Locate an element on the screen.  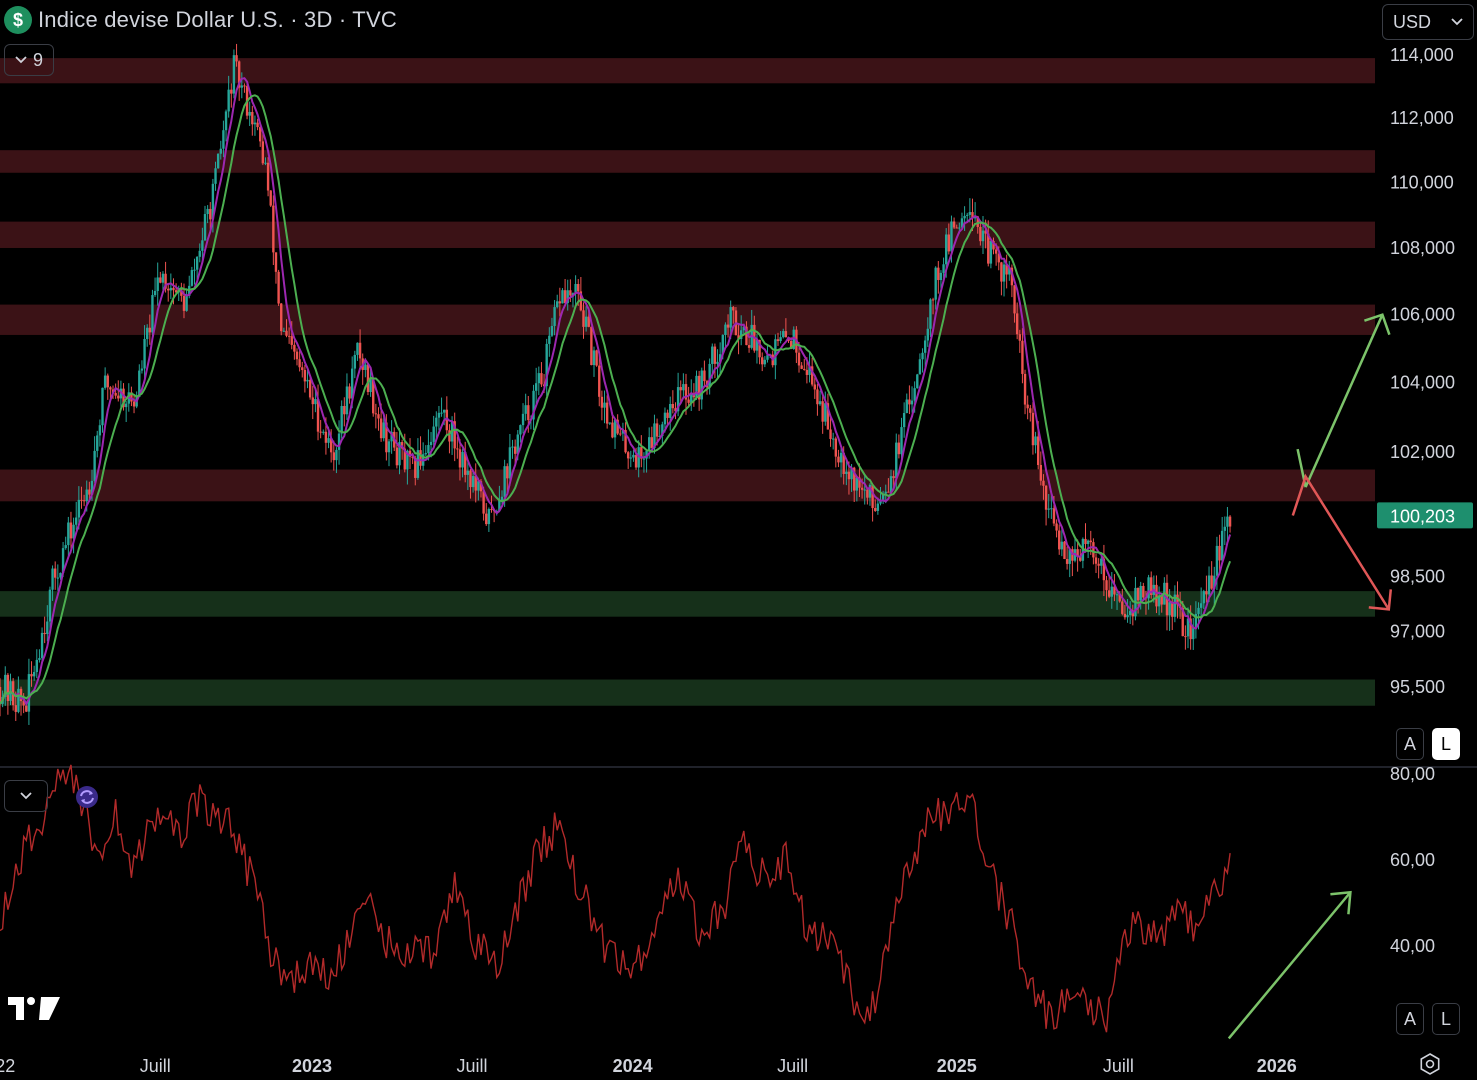
settings-gear-icon is located at coordinates (1430, 1064).